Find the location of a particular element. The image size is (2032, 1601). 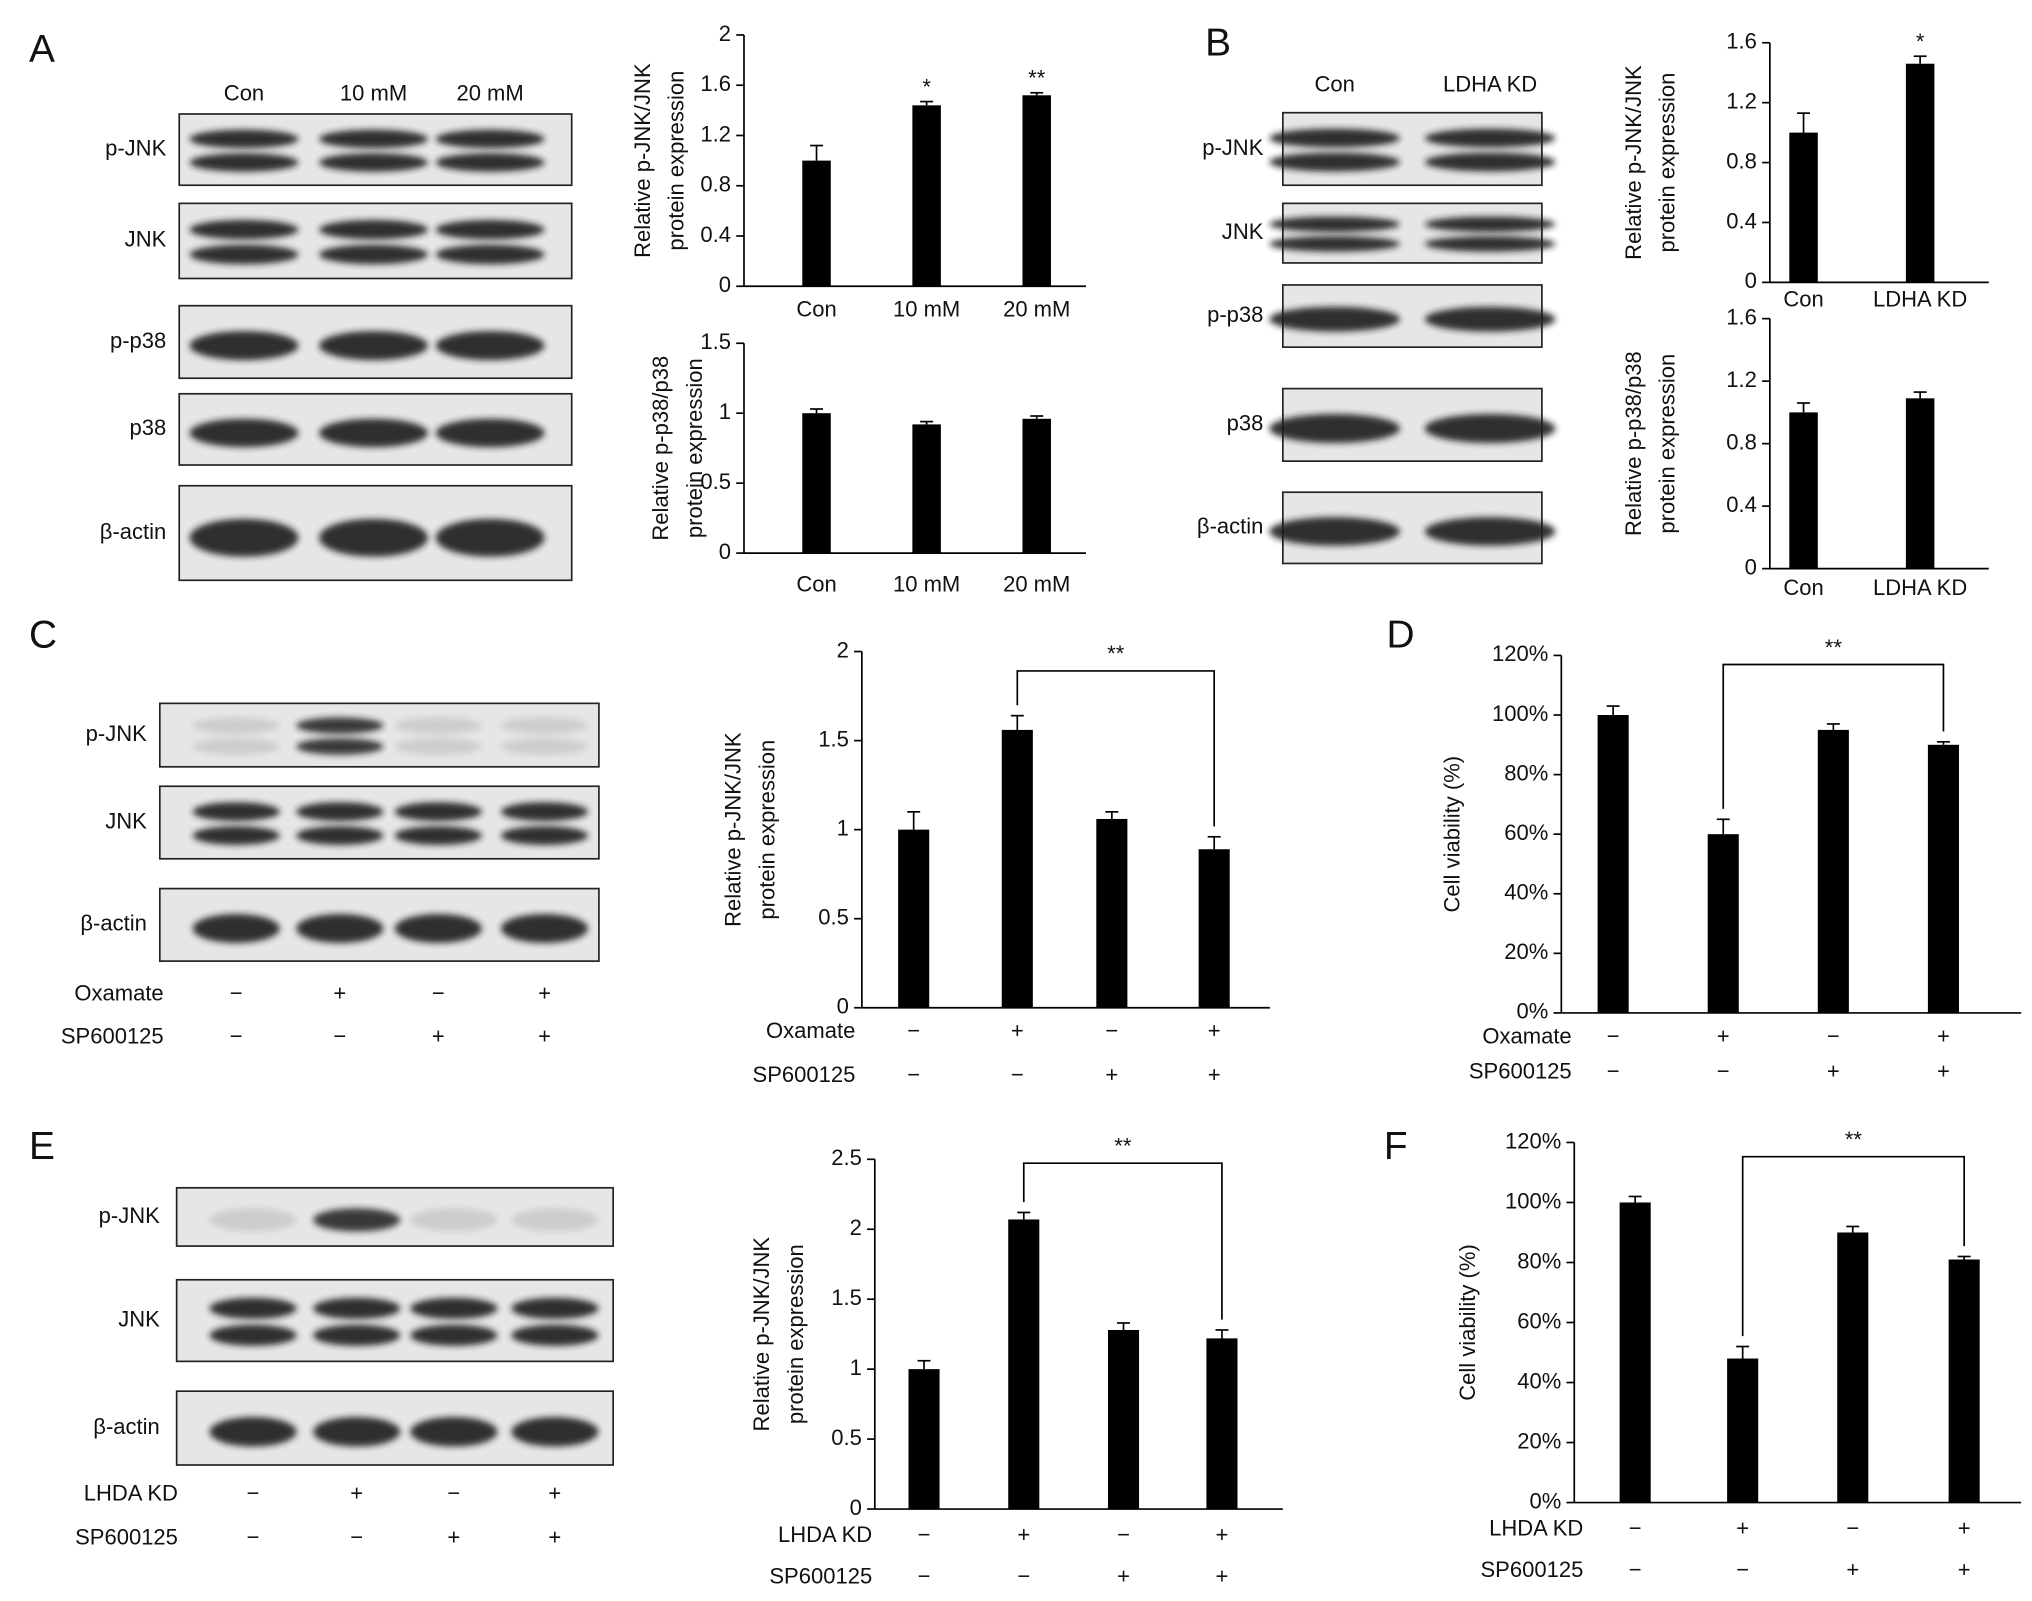

x-tick-label: 10 mM is located at coordinates (926, 309).